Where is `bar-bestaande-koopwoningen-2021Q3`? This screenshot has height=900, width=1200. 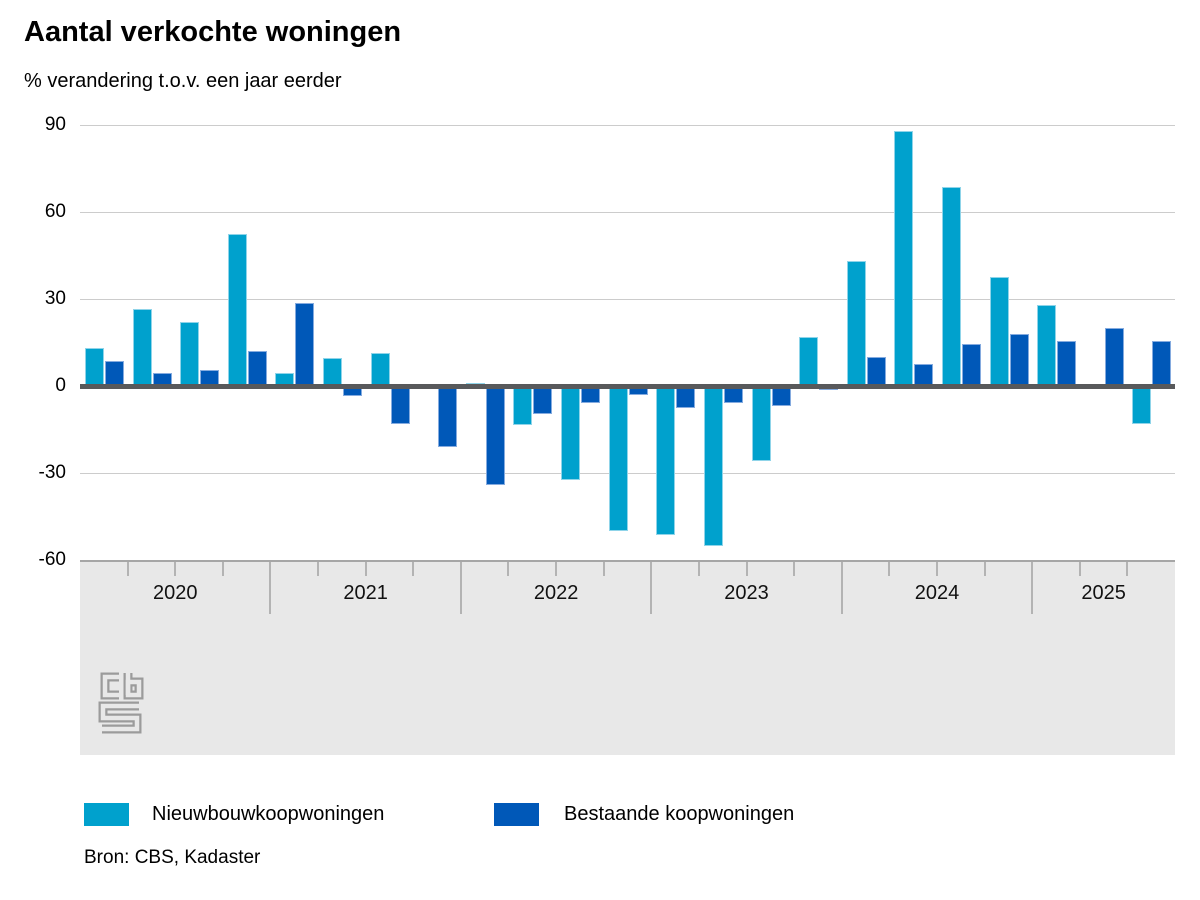
bar-bestaande-koopwoningen-2021Q3 is located at coordinates (400, 405).